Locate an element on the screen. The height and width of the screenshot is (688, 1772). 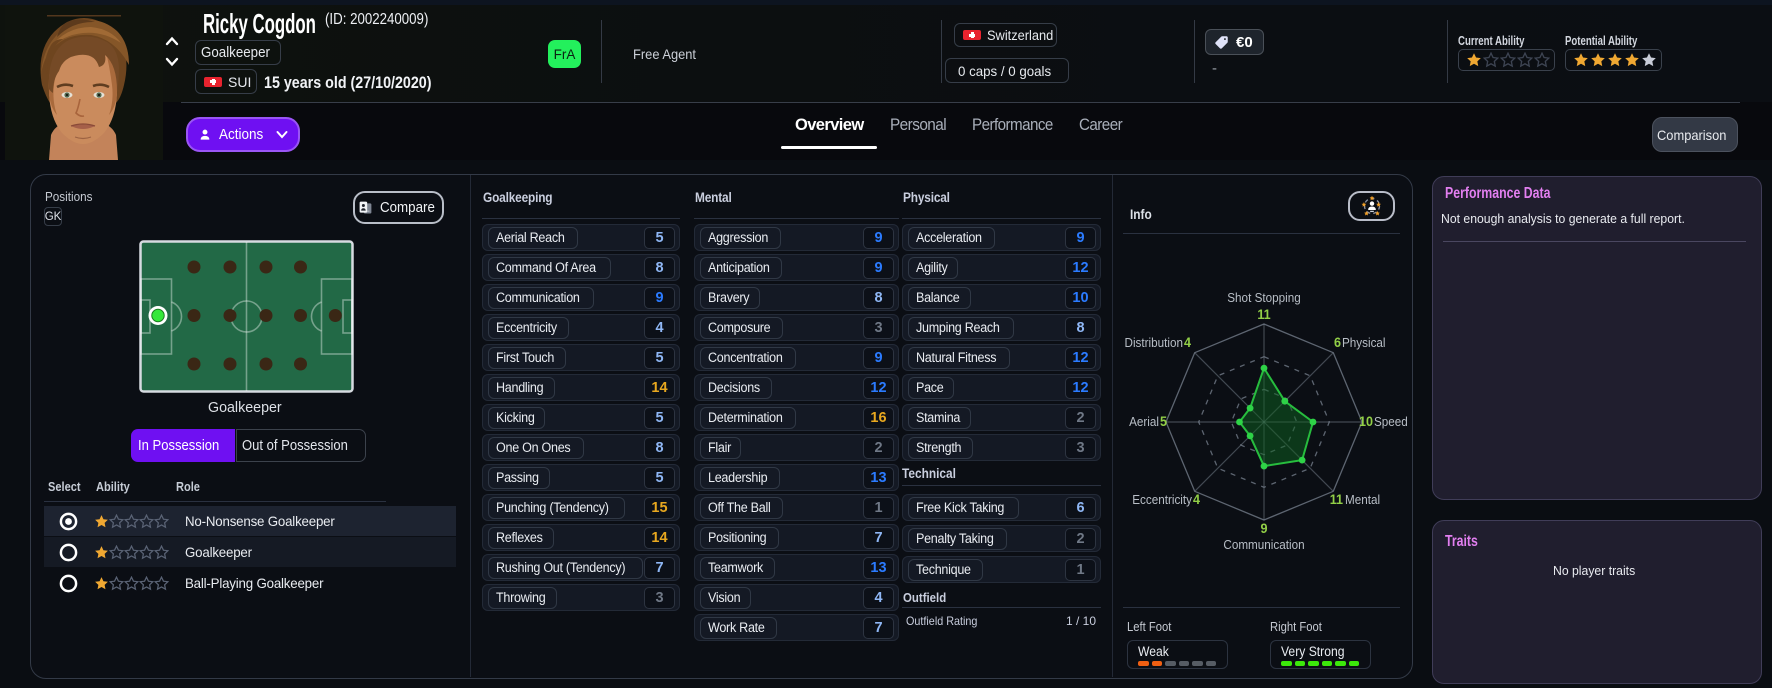
svg-text: Distribution is located at coordinates (1154, 342).